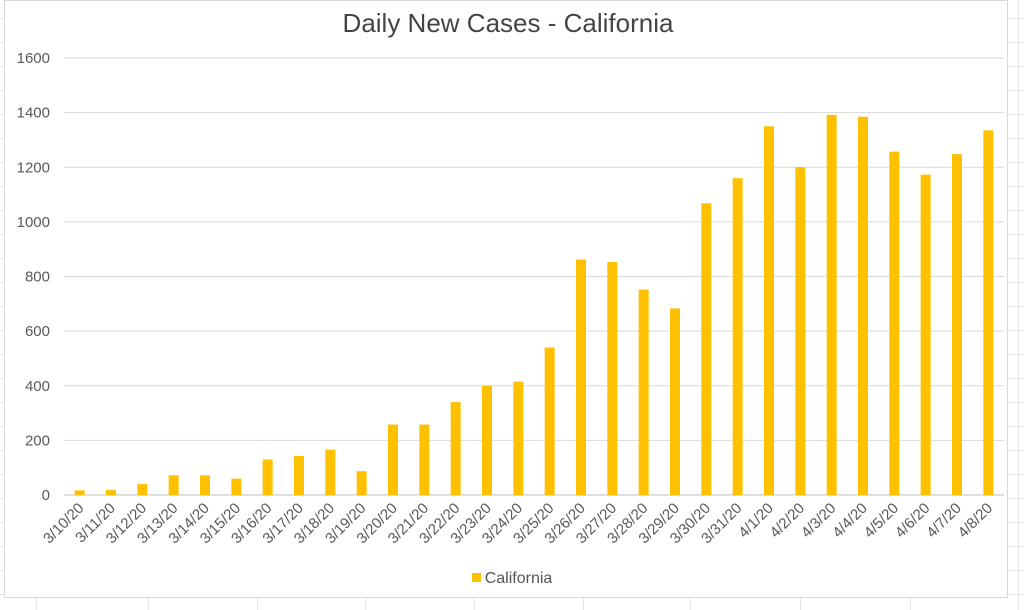 The height and width of the screenshot is (610, 1024). I want to click on y-tick-label: 200, so click(37, 440).